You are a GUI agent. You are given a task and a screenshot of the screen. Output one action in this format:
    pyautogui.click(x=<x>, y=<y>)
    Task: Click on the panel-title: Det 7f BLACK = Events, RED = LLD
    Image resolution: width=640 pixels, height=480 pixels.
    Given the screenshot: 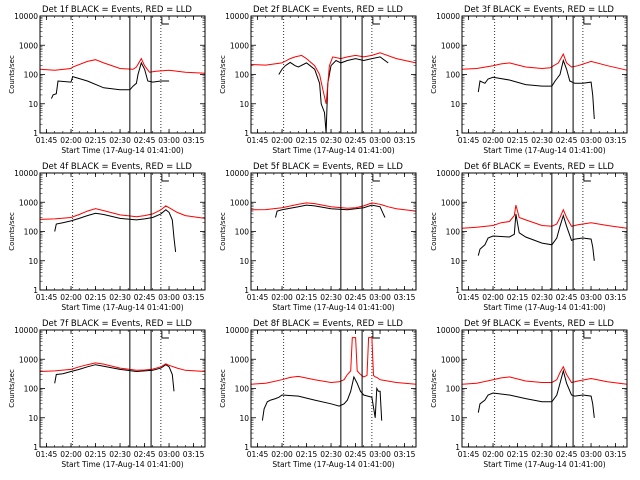 What is the action you would take?
    pyautogui.click(x=117, y=324)
    